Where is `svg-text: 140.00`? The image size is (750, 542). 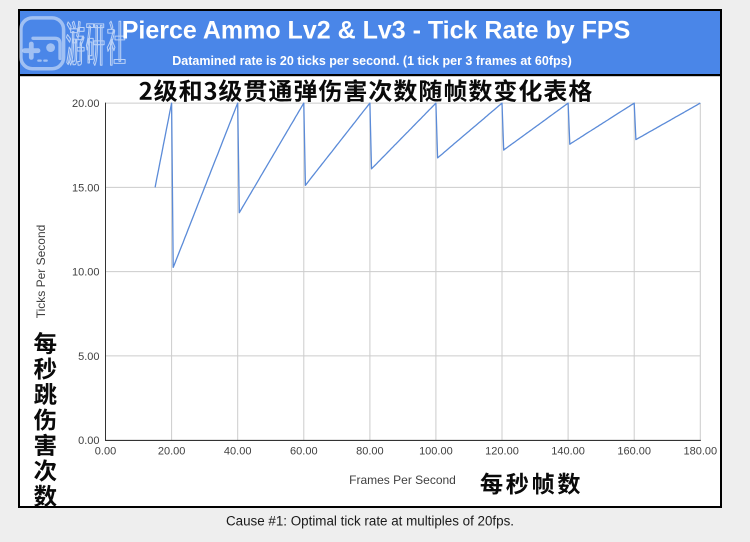
svg-text: 140.00 is located at coordinates (568, 452).